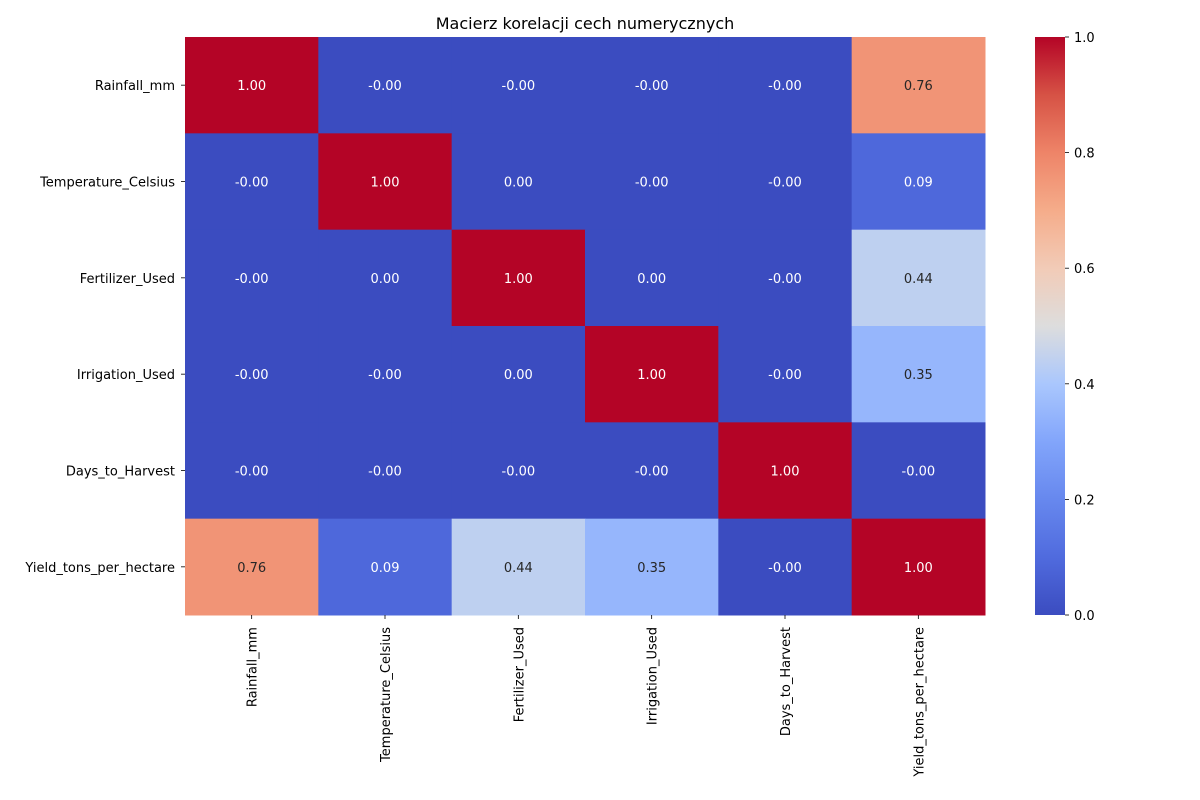 Image resolution: width=1200 pixels, height=800 pixels. I want to click on colorbar-tick-label: 0.0, so click(1084, 616).